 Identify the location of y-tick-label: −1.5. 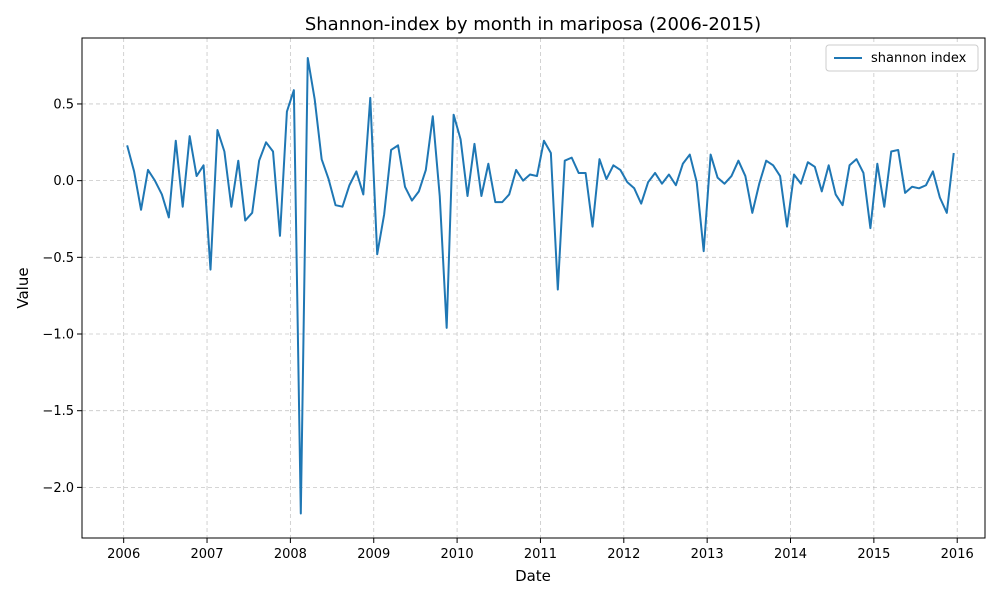
(58, 411).